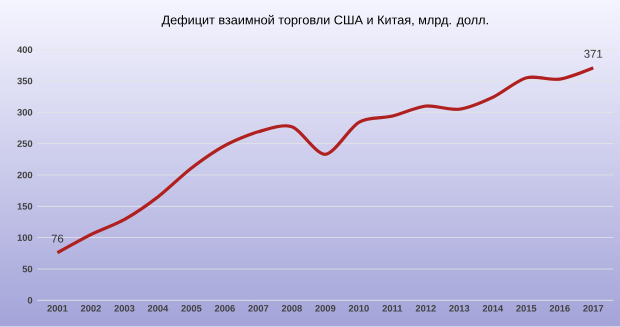  What do you see at coordinates (325, 20) in the screenshot?
I see `chart-title: Дефицит взаимной торговли США и Китая, млрд. долл.` at bounding box center [325, 20].